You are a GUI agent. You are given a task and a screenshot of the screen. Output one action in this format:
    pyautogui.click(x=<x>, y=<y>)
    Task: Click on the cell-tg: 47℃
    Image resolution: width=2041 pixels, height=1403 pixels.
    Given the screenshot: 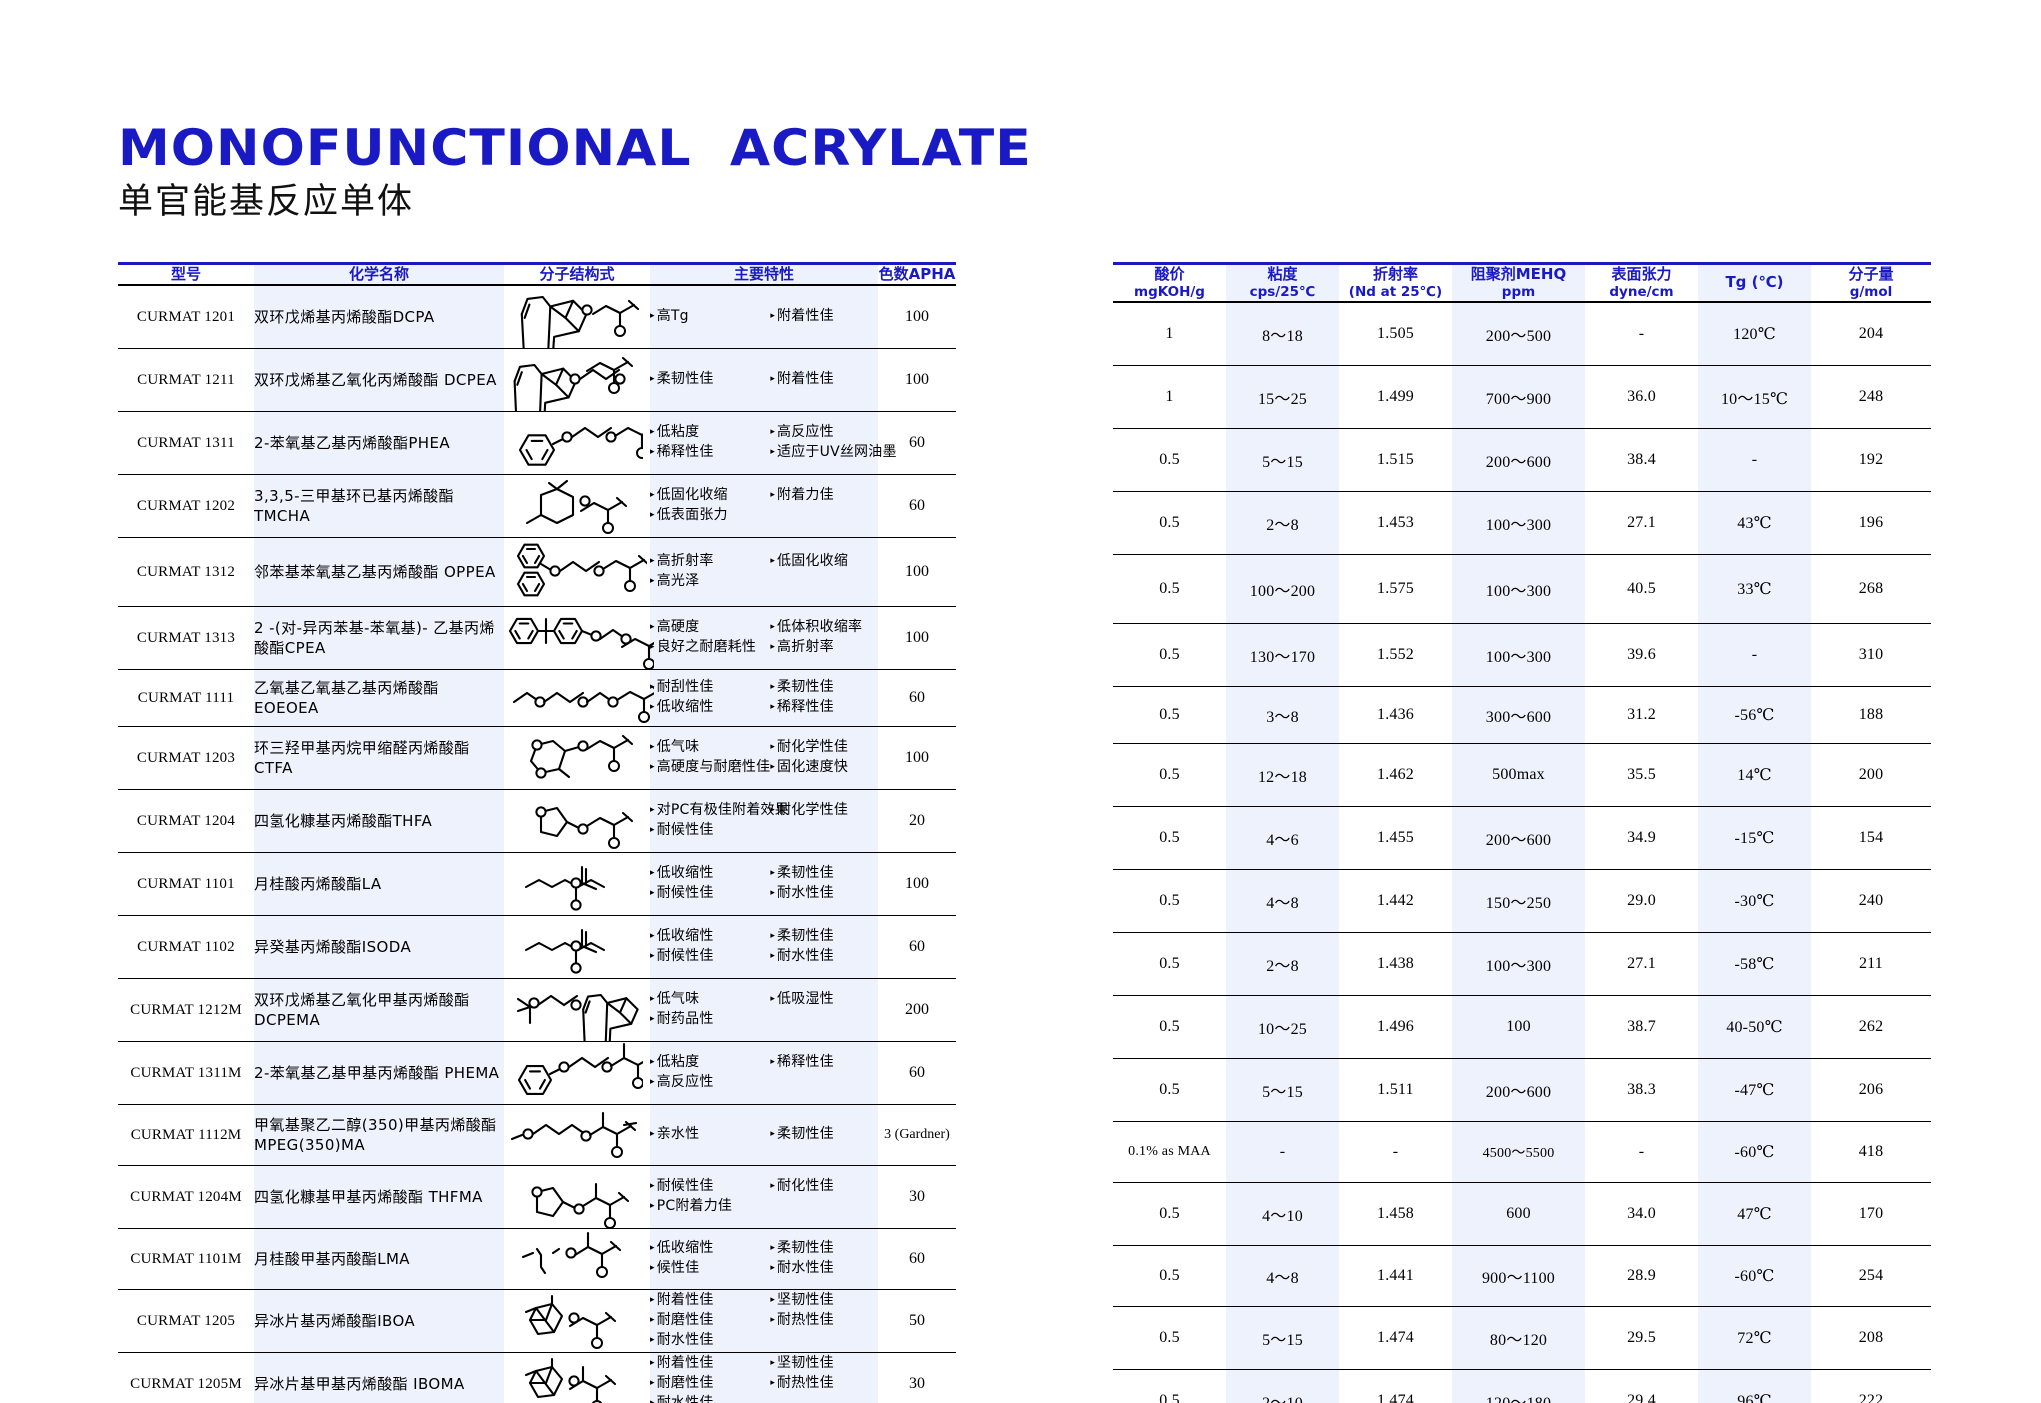 What is the action you would take?
    pyautogui.click(x=1754, y=1214)
    